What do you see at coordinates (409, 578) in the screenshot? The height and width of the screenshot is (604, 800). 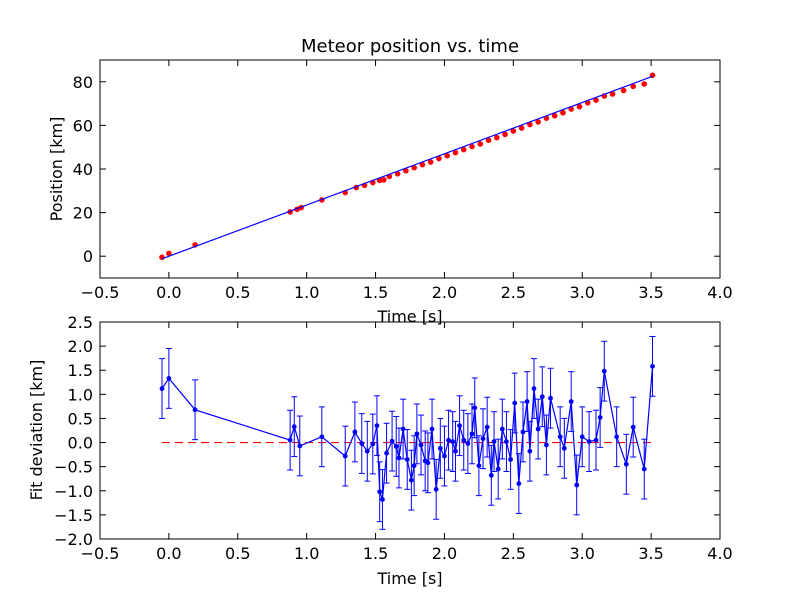 I see `deviation-plot-x-axis-label: Time [s]` at bounding box center [409, 578].